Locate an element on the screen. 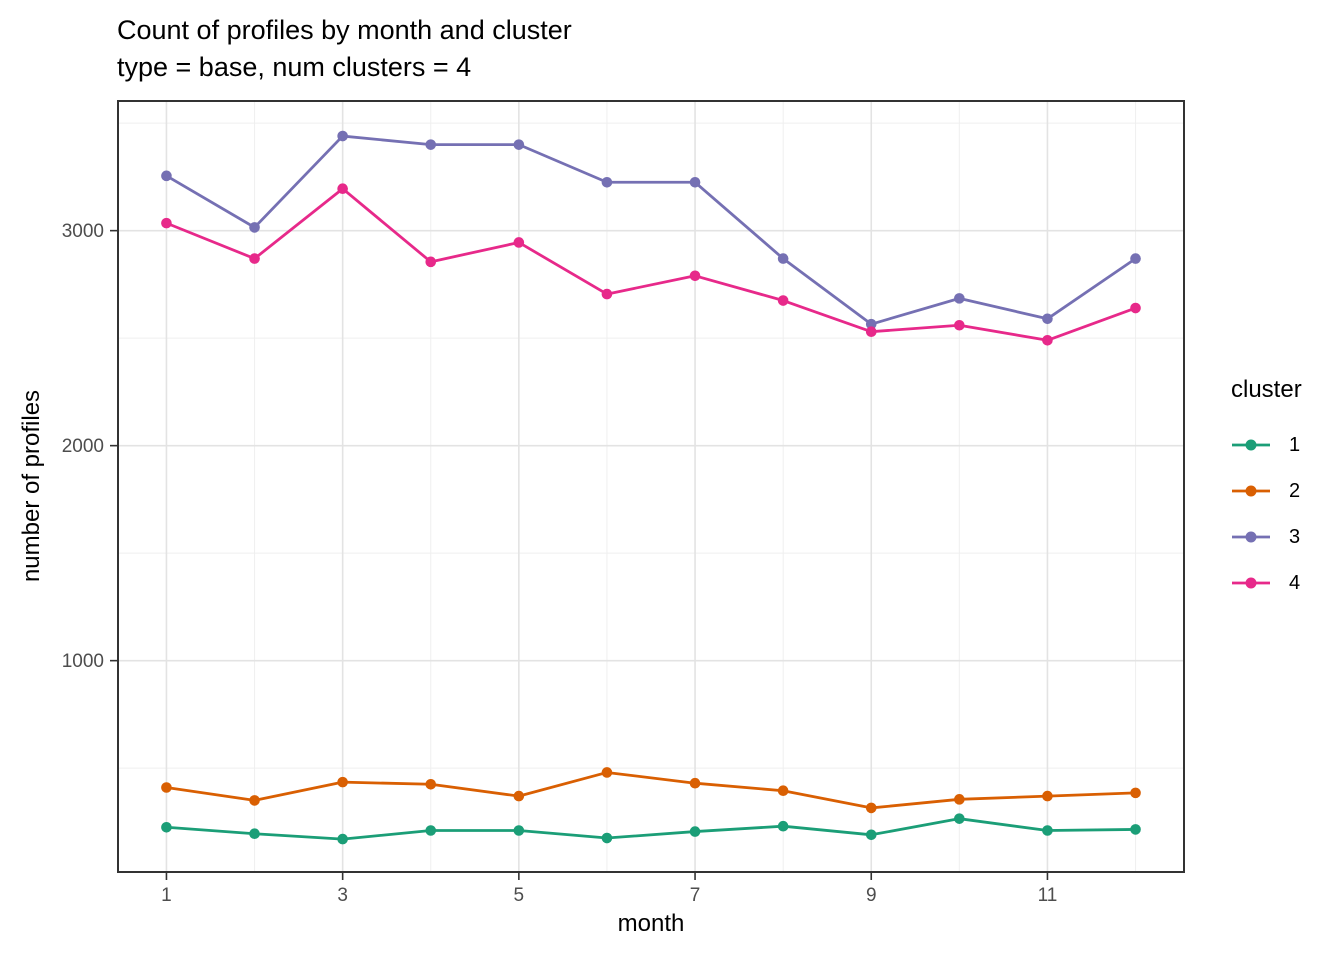 This screenshot has width=1344, height=960. legend-entry-3: 3 is located at coordinates (1266, 537).